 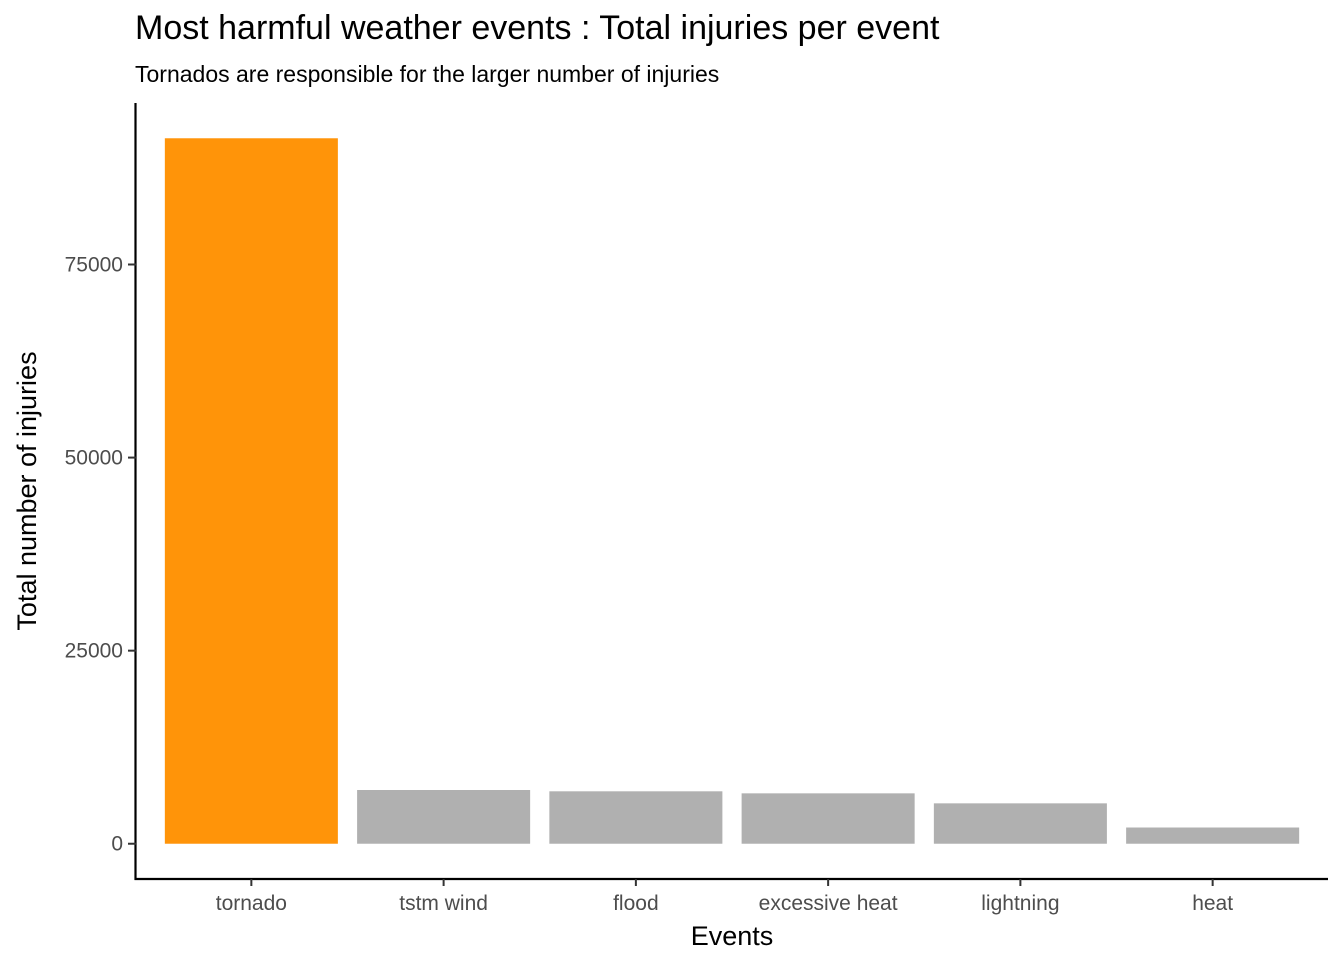 I want to click on x-tick-label: flood, so click(x=636, y=903).